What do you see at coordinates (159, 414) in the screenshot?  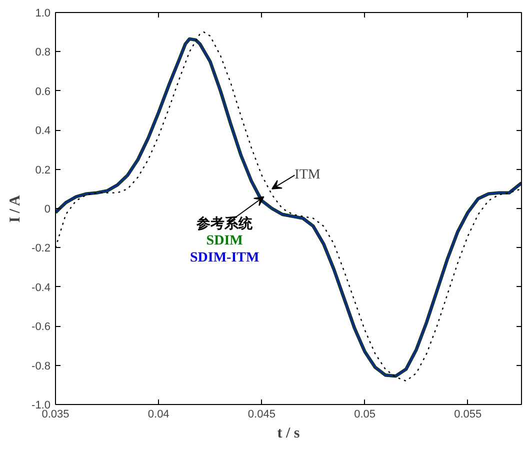 I see `x-tick-label: 0.04` at bounding box center [159, 414].